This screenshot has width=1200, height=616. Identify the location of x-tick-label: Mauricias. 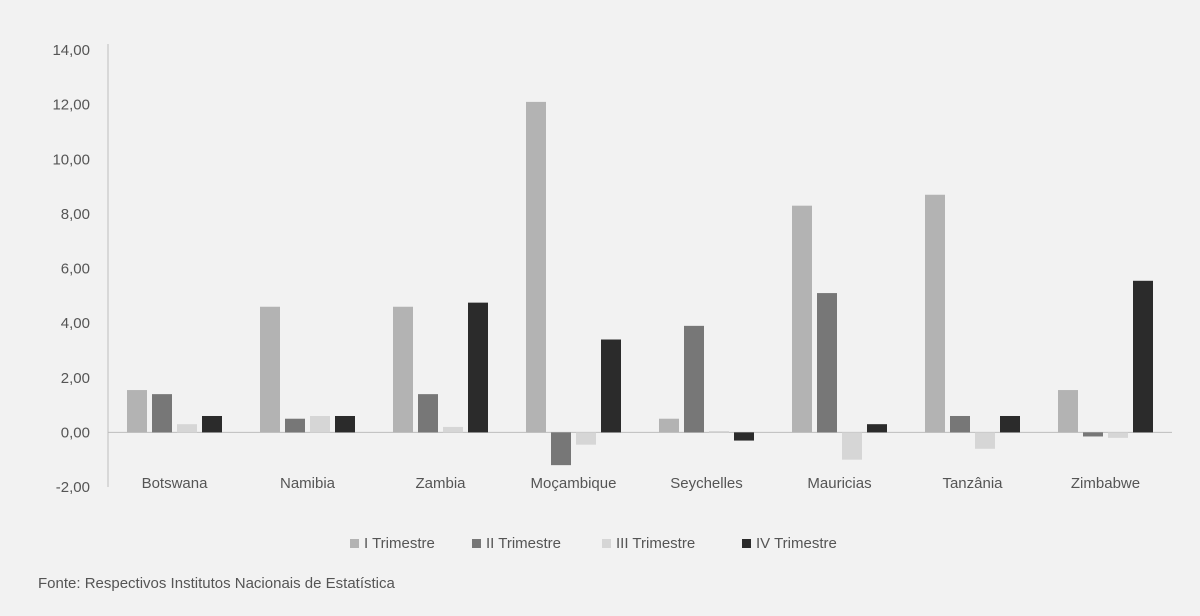
(839, 483).